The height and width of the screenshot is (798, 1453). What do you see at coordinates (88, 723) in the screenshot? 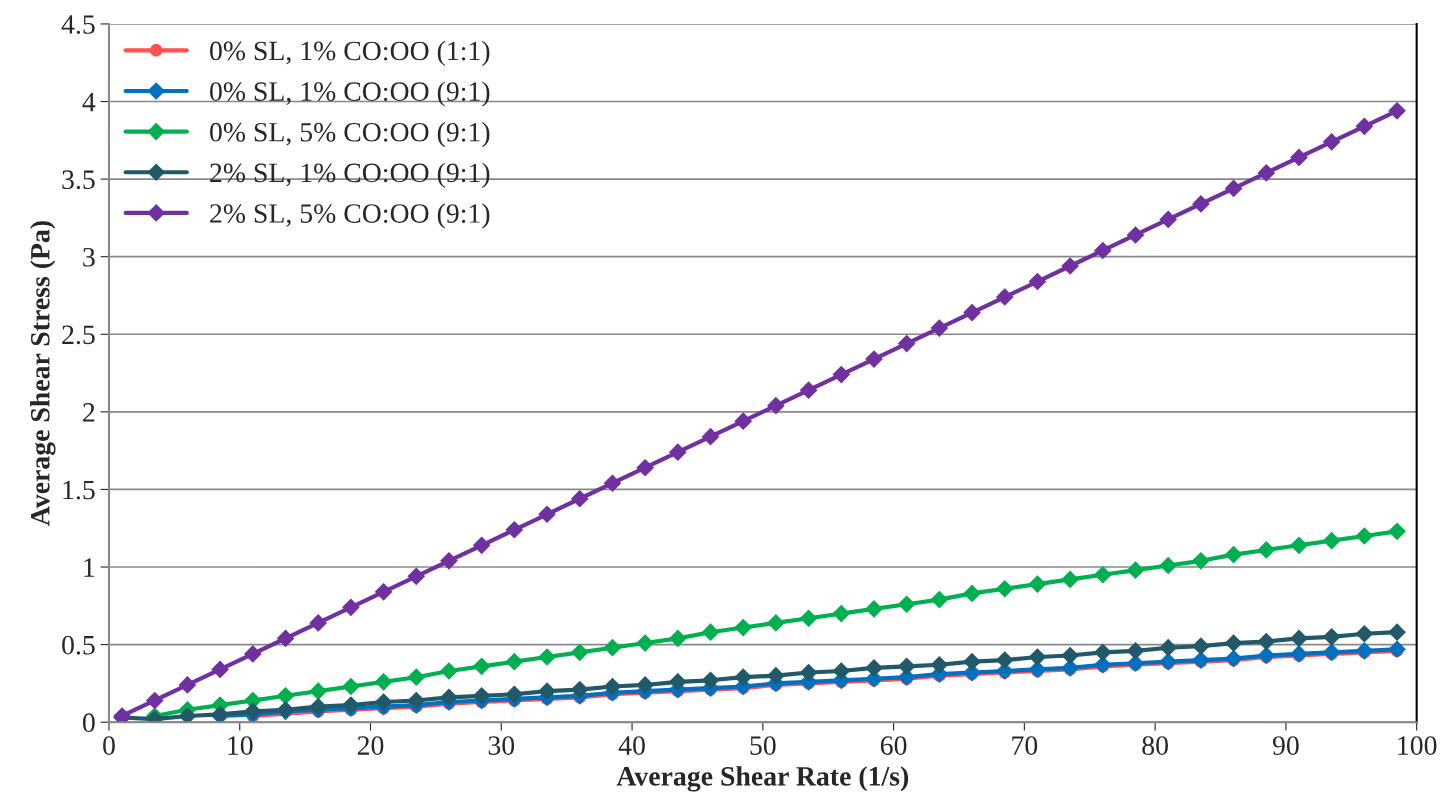
I see `y-tick-label: 0` at bounding box center [88, 723].